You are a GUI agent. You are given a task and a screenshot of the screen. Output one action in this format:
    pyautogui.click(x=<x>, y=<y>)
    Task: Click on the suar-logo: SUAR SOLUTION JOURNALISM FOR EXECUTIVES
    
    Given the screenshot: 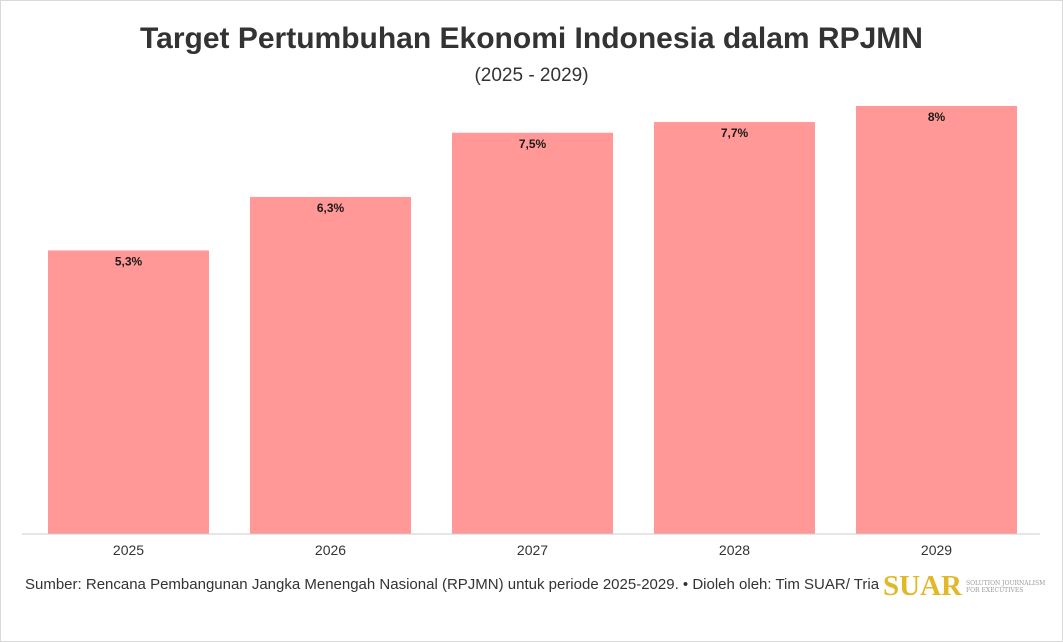 What is the action you would take?
    pyautogui.click(x=969, y=586)
    